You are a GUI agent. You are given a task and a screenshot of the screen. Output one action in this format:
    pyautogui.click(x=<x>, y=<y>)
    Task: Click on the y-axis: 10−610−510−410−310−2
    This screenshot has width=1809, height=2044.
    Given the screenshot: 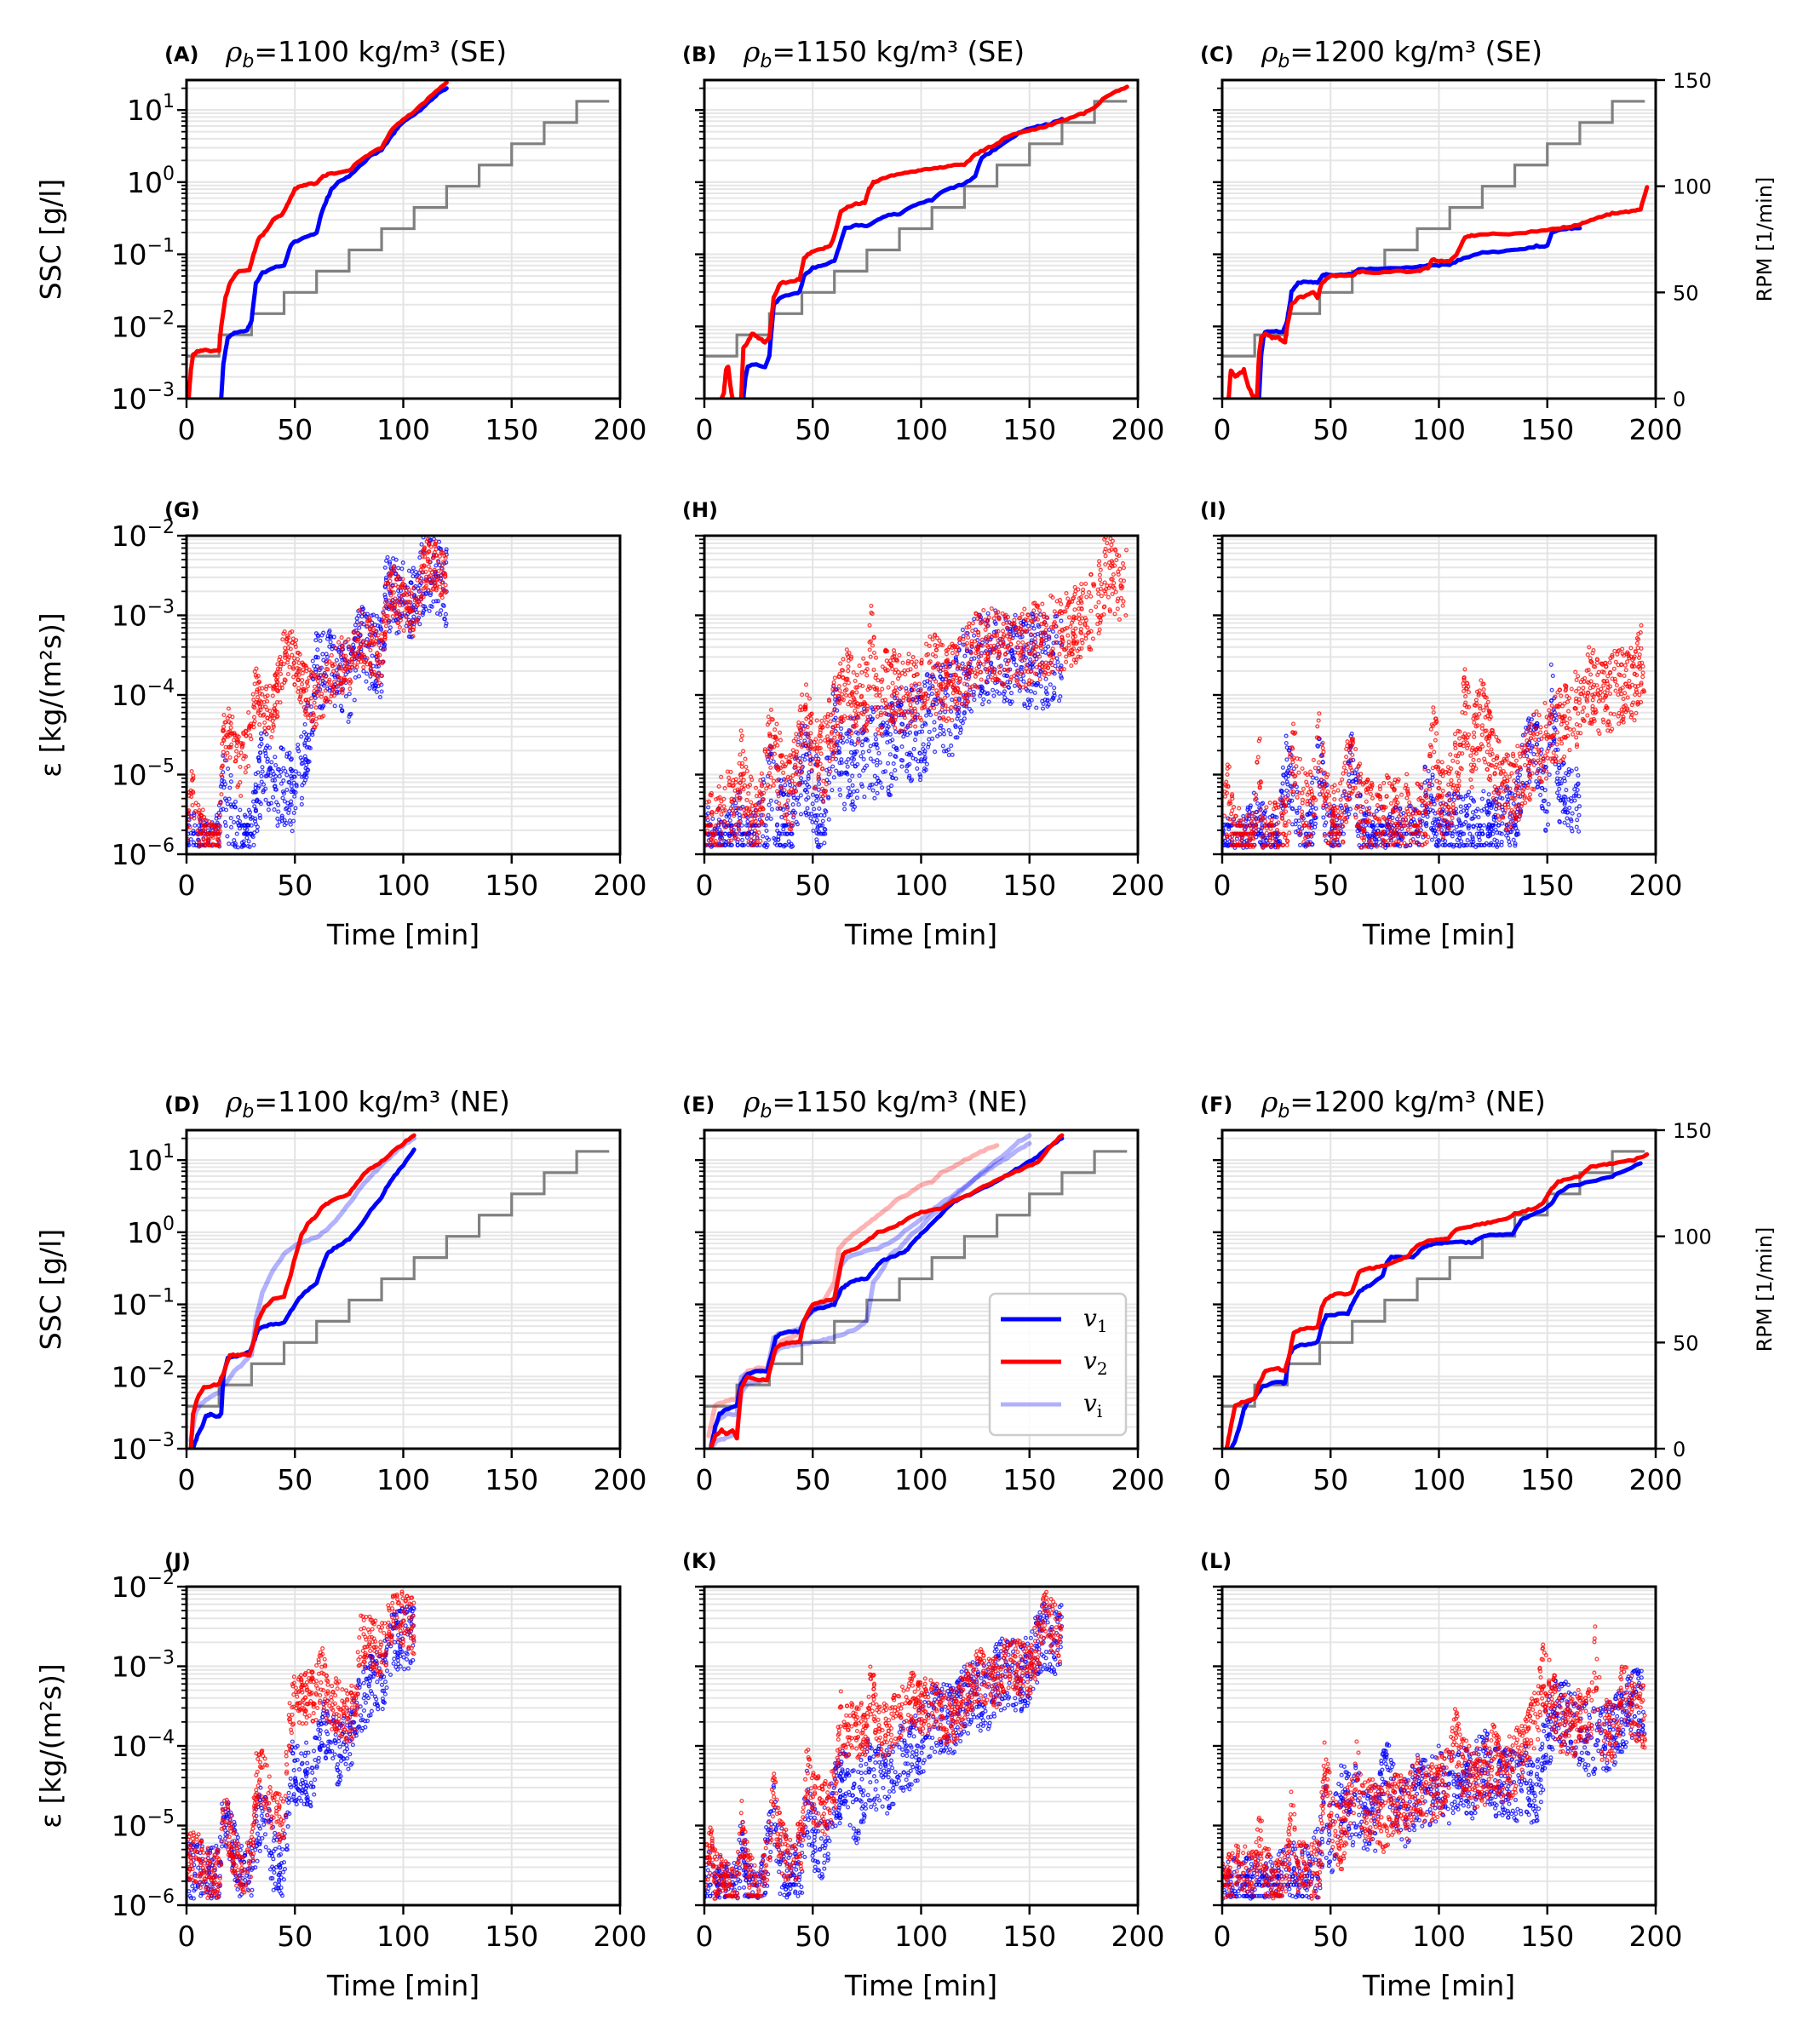 What is the action you would take?
    pyautogui.click(x=149, y=694)
    